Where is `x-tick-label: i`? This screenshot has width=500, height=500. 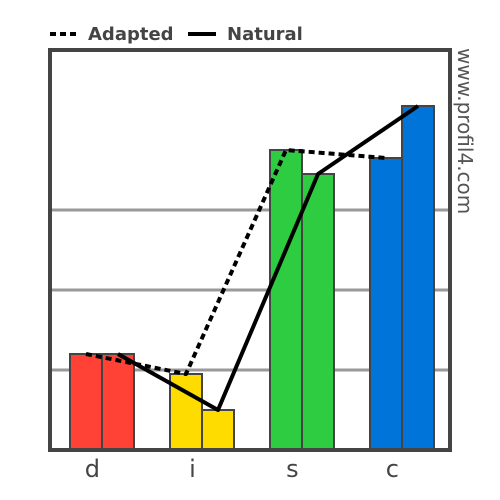
x-tick-label: i is located at coordinates (192, 469).